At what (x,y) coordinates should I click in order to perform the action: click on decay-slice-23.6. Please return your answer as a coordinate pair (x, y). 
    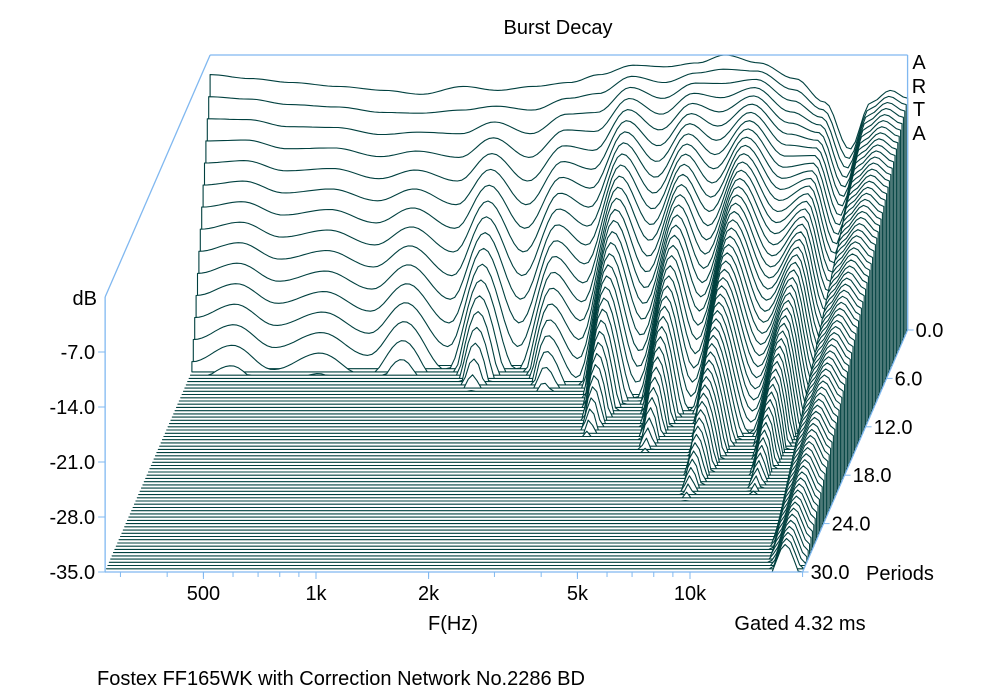
    Looking at the image, I should click on (476, 484).